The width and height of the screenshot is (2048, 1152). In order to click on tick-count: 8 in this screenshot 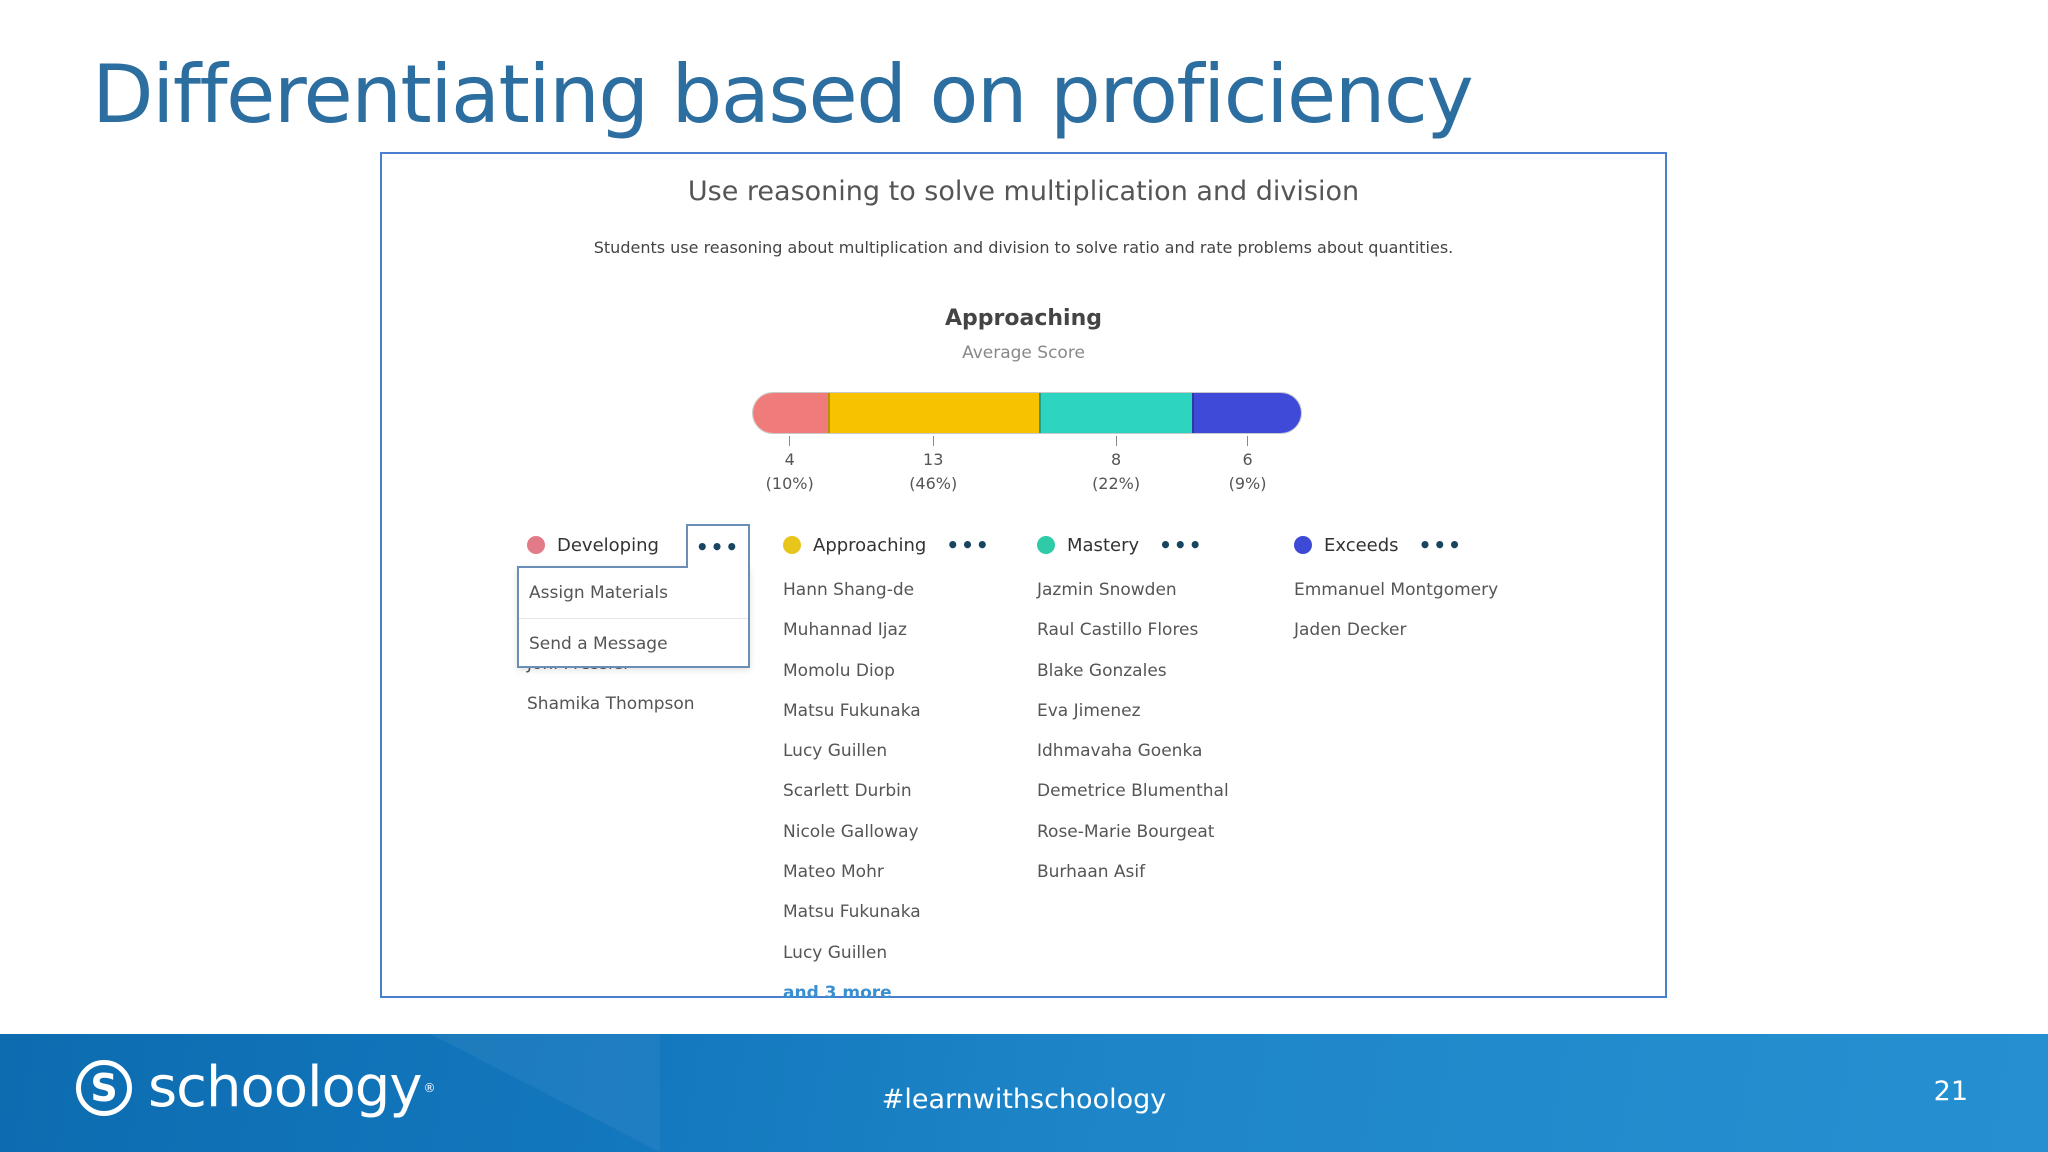, I will do `click(1116, 459)`.